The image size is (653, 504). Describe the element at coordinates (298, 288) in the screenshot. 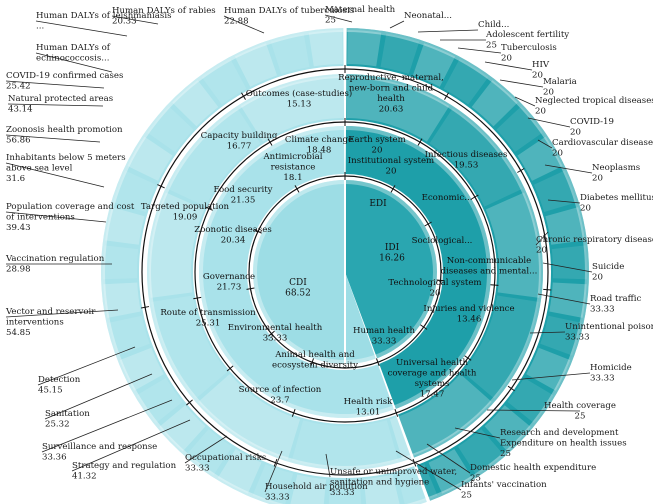

I see `center-label-0: CDI 68.52` at that location.